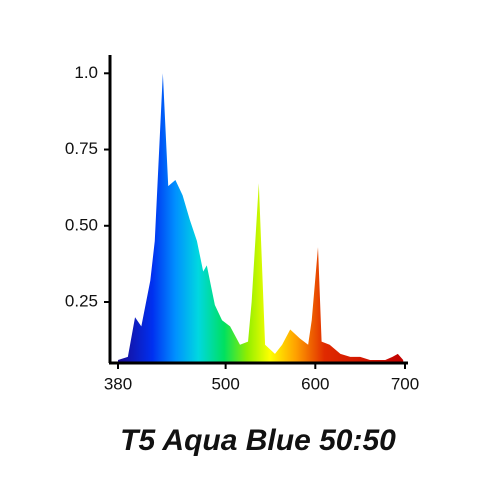 This screenshot has height=500, width=500. Describe the element at coordinates (225, 383) in the screenshot. I see `x-tick-label: 500` at that location.